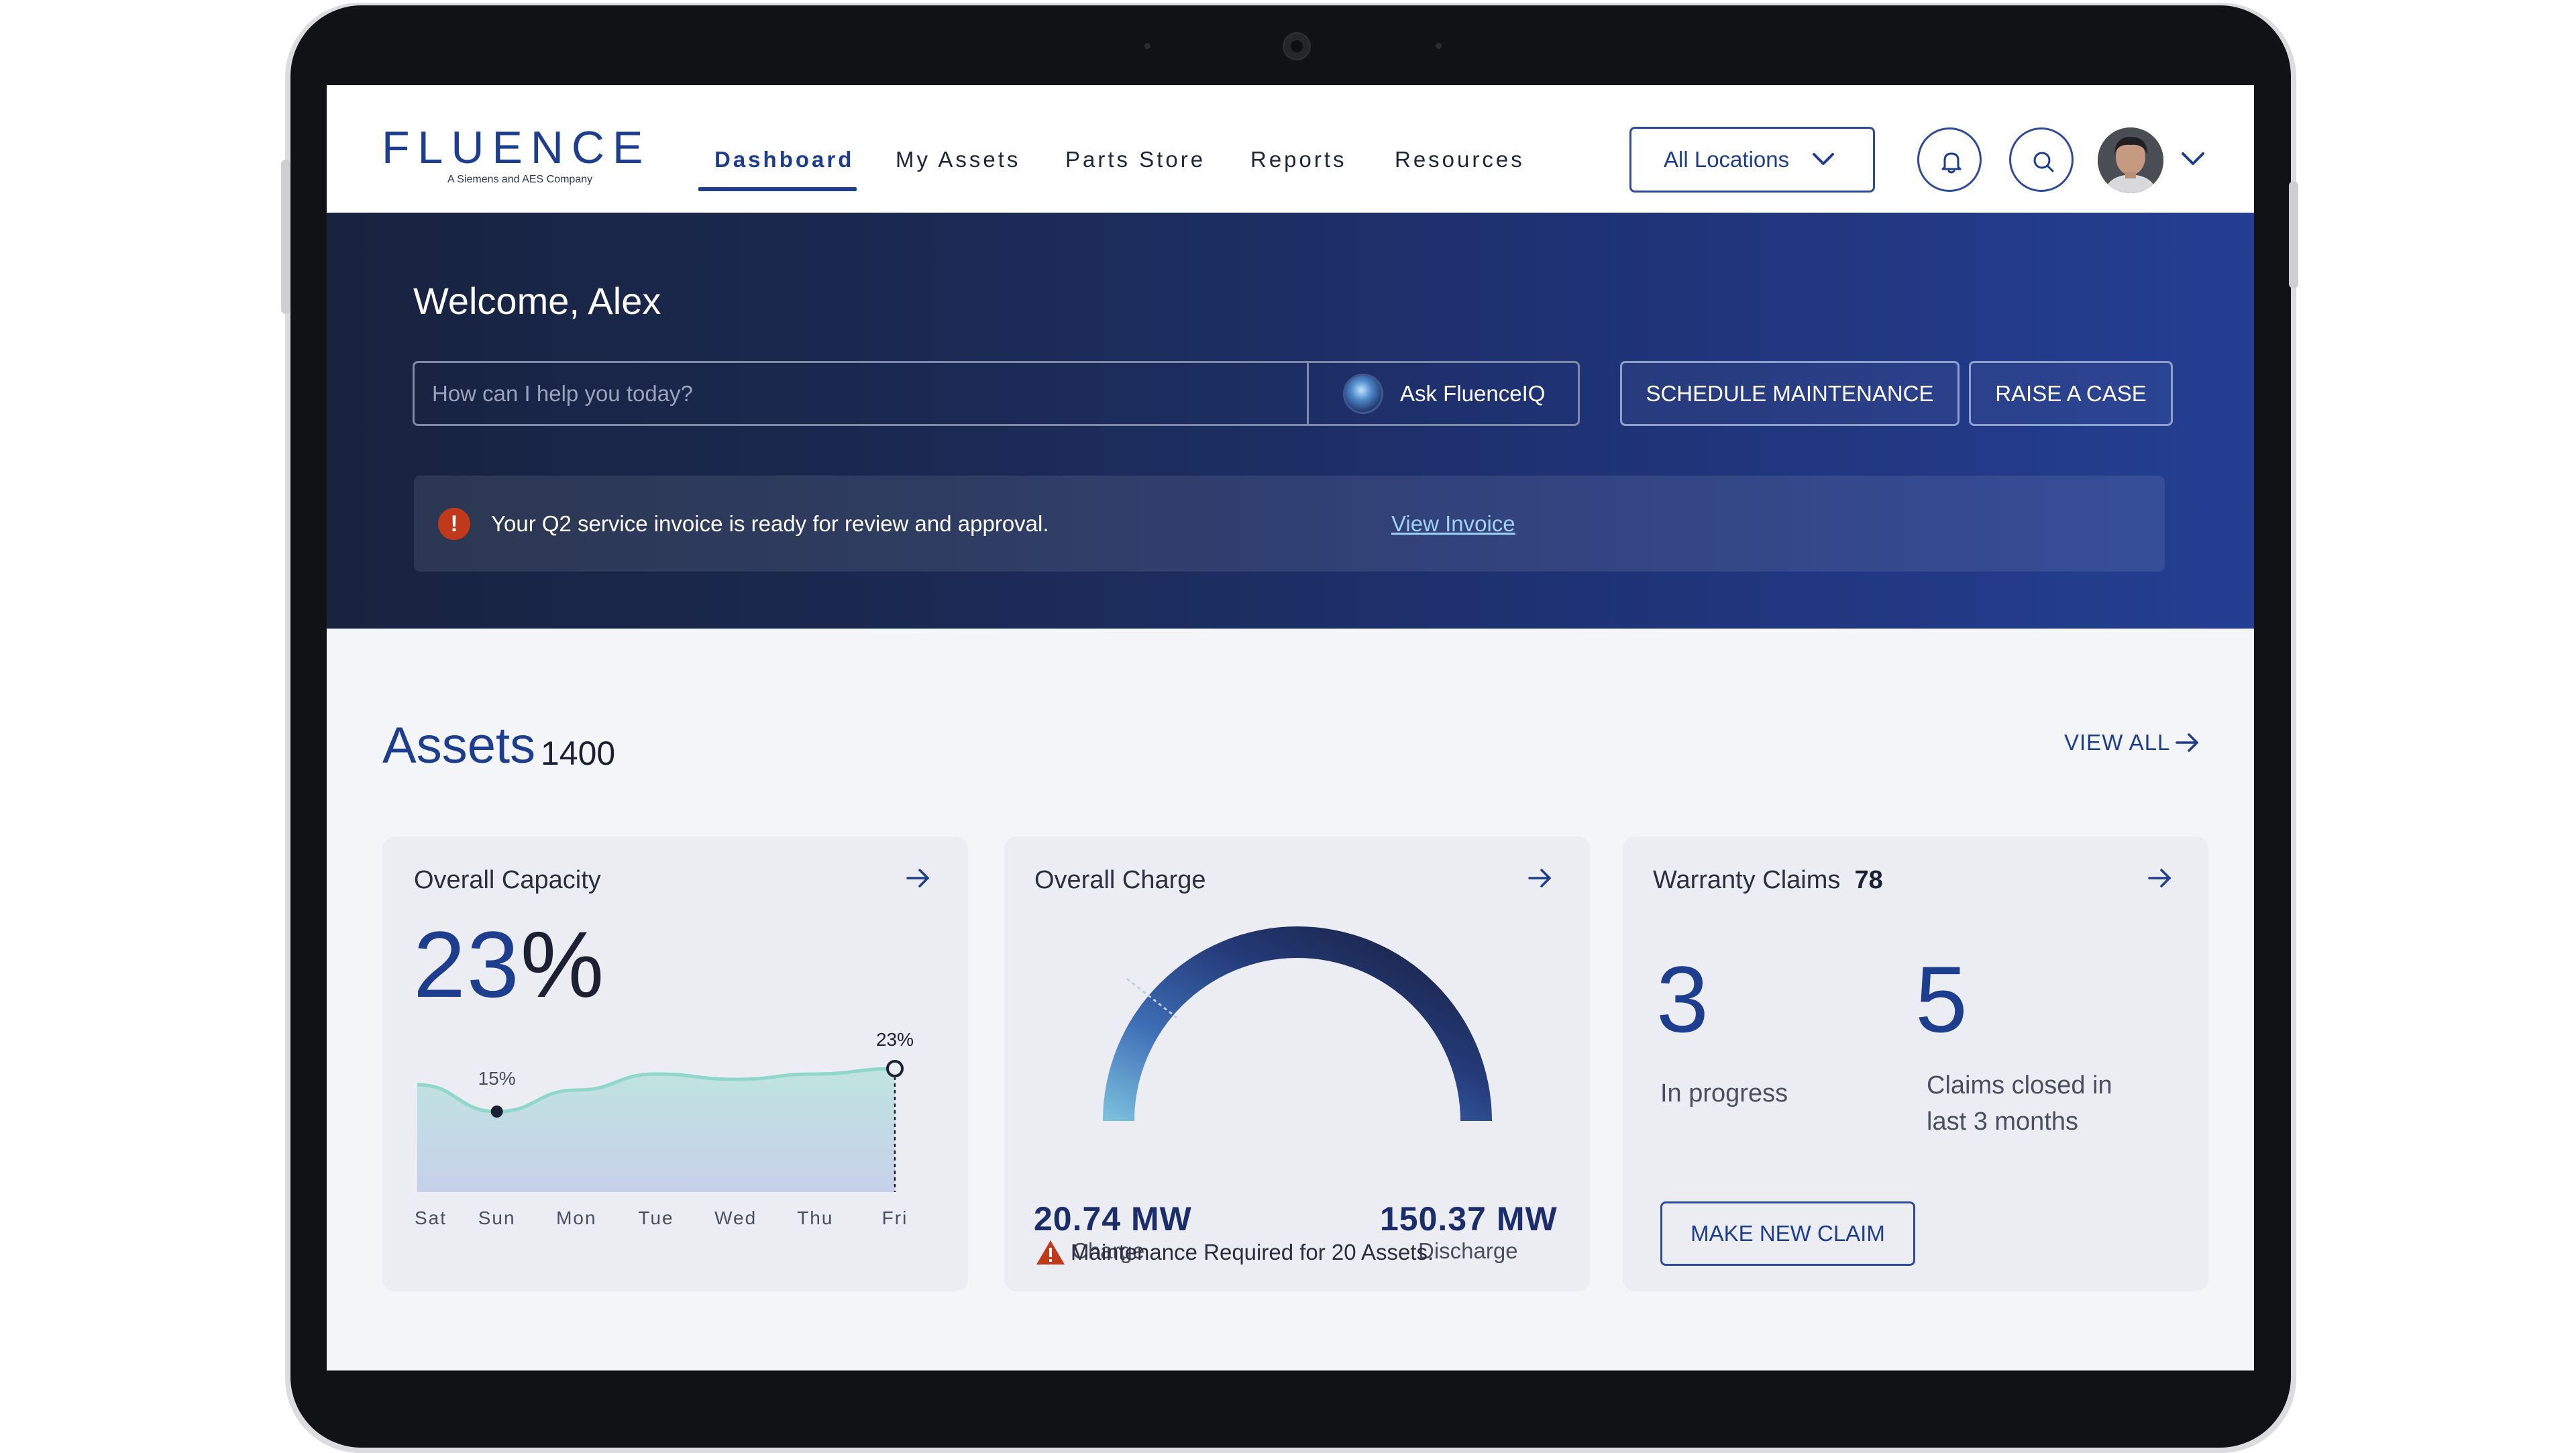  I want to click on capacity-value: 23, so click(467, 964).